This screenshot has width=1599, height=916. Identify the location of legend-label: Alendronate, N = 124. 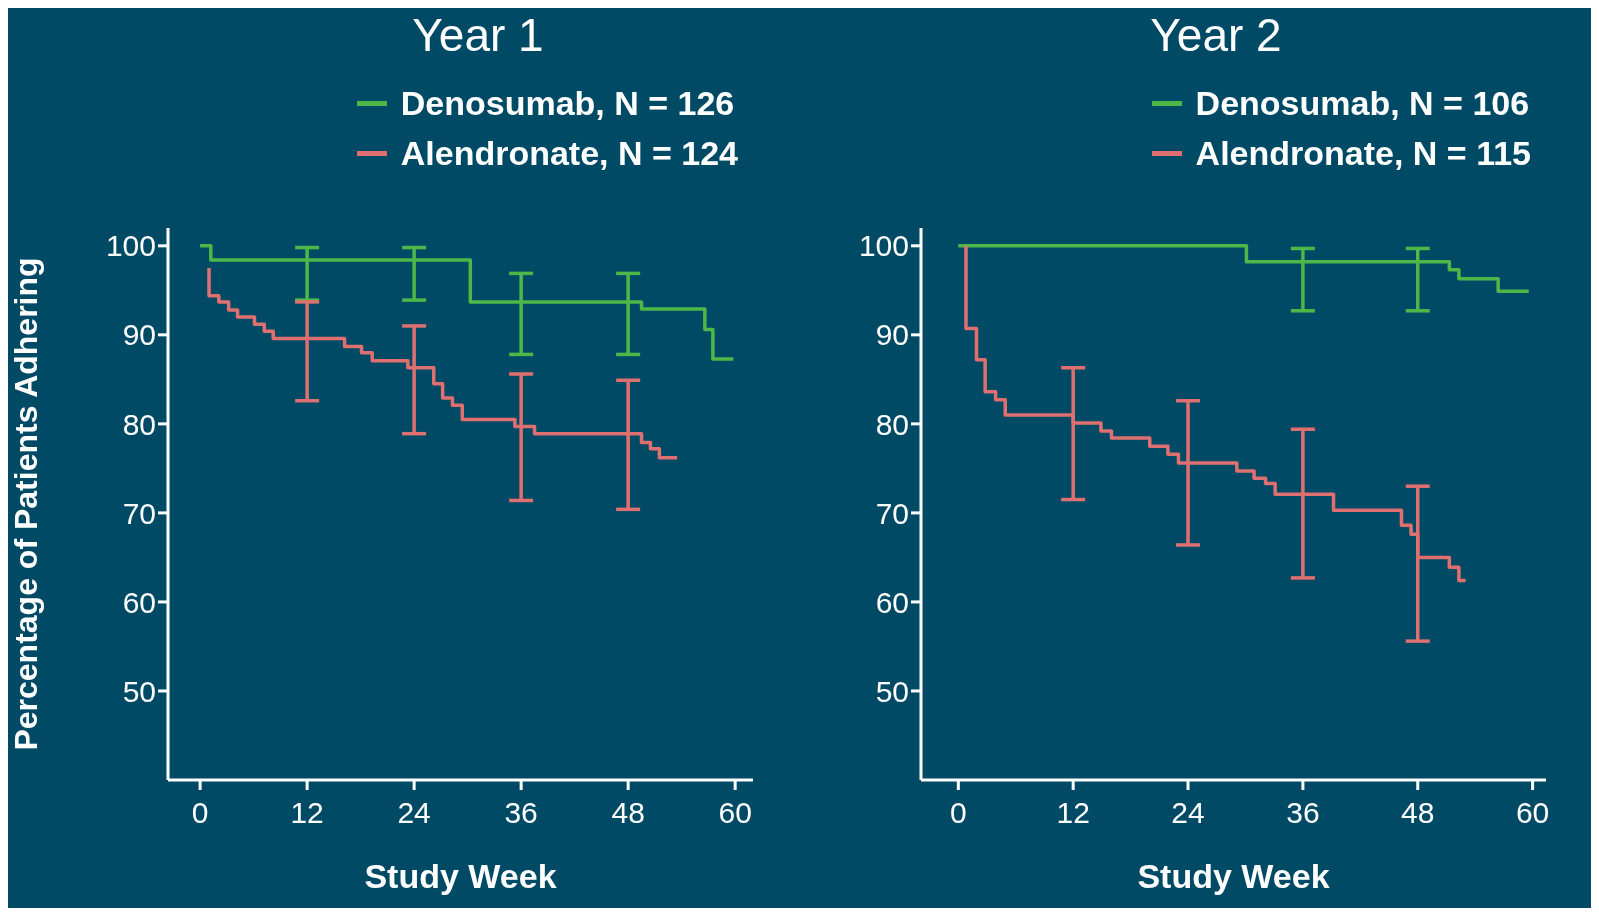
(569, 153).